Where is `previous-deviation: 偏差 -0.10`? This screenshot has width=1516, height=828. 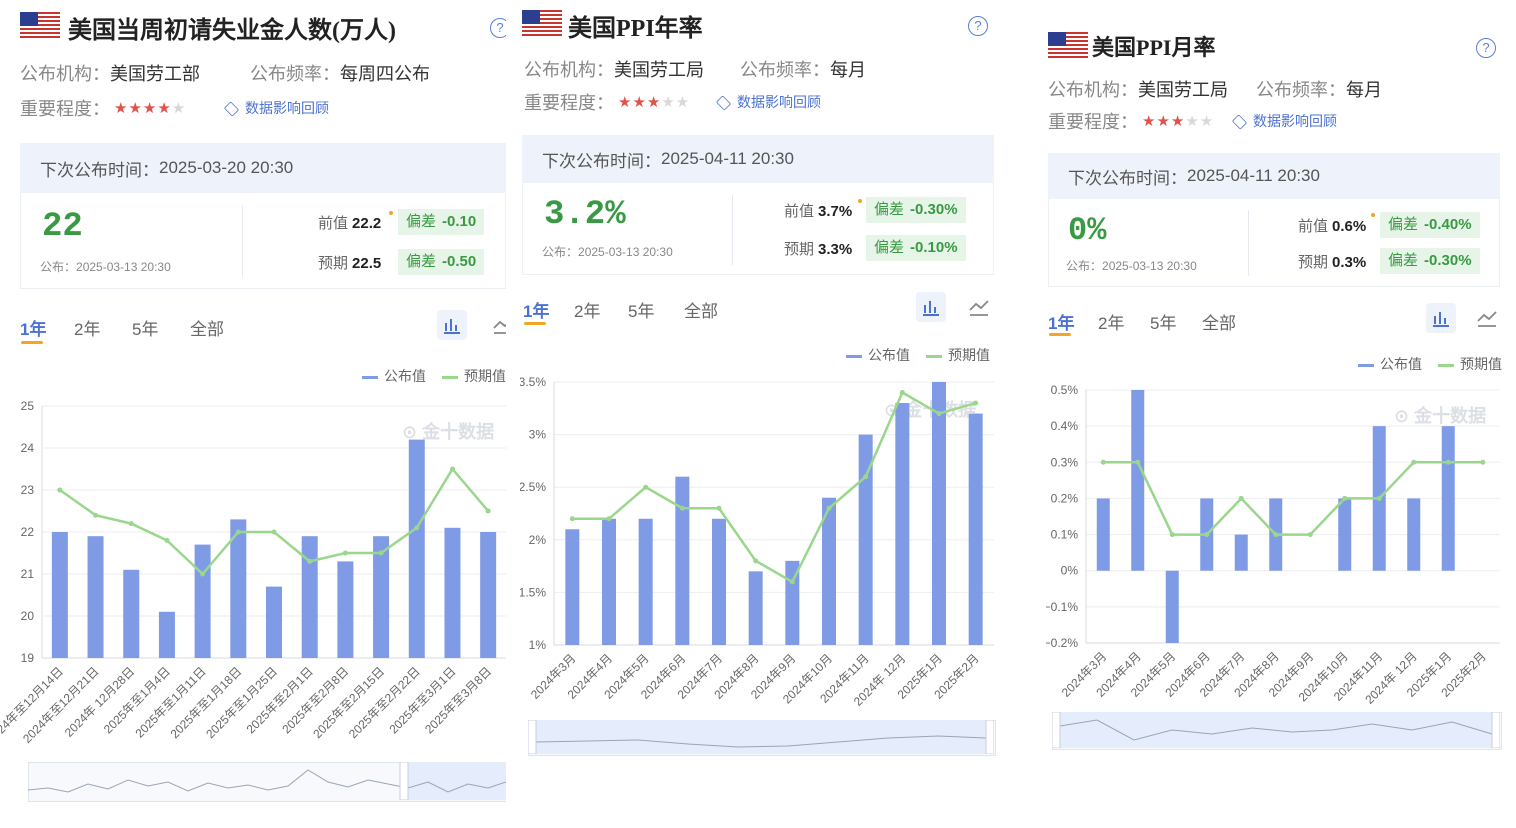
previous-deviation: 偏差 -0.10 is located at coordinates (441, 222).